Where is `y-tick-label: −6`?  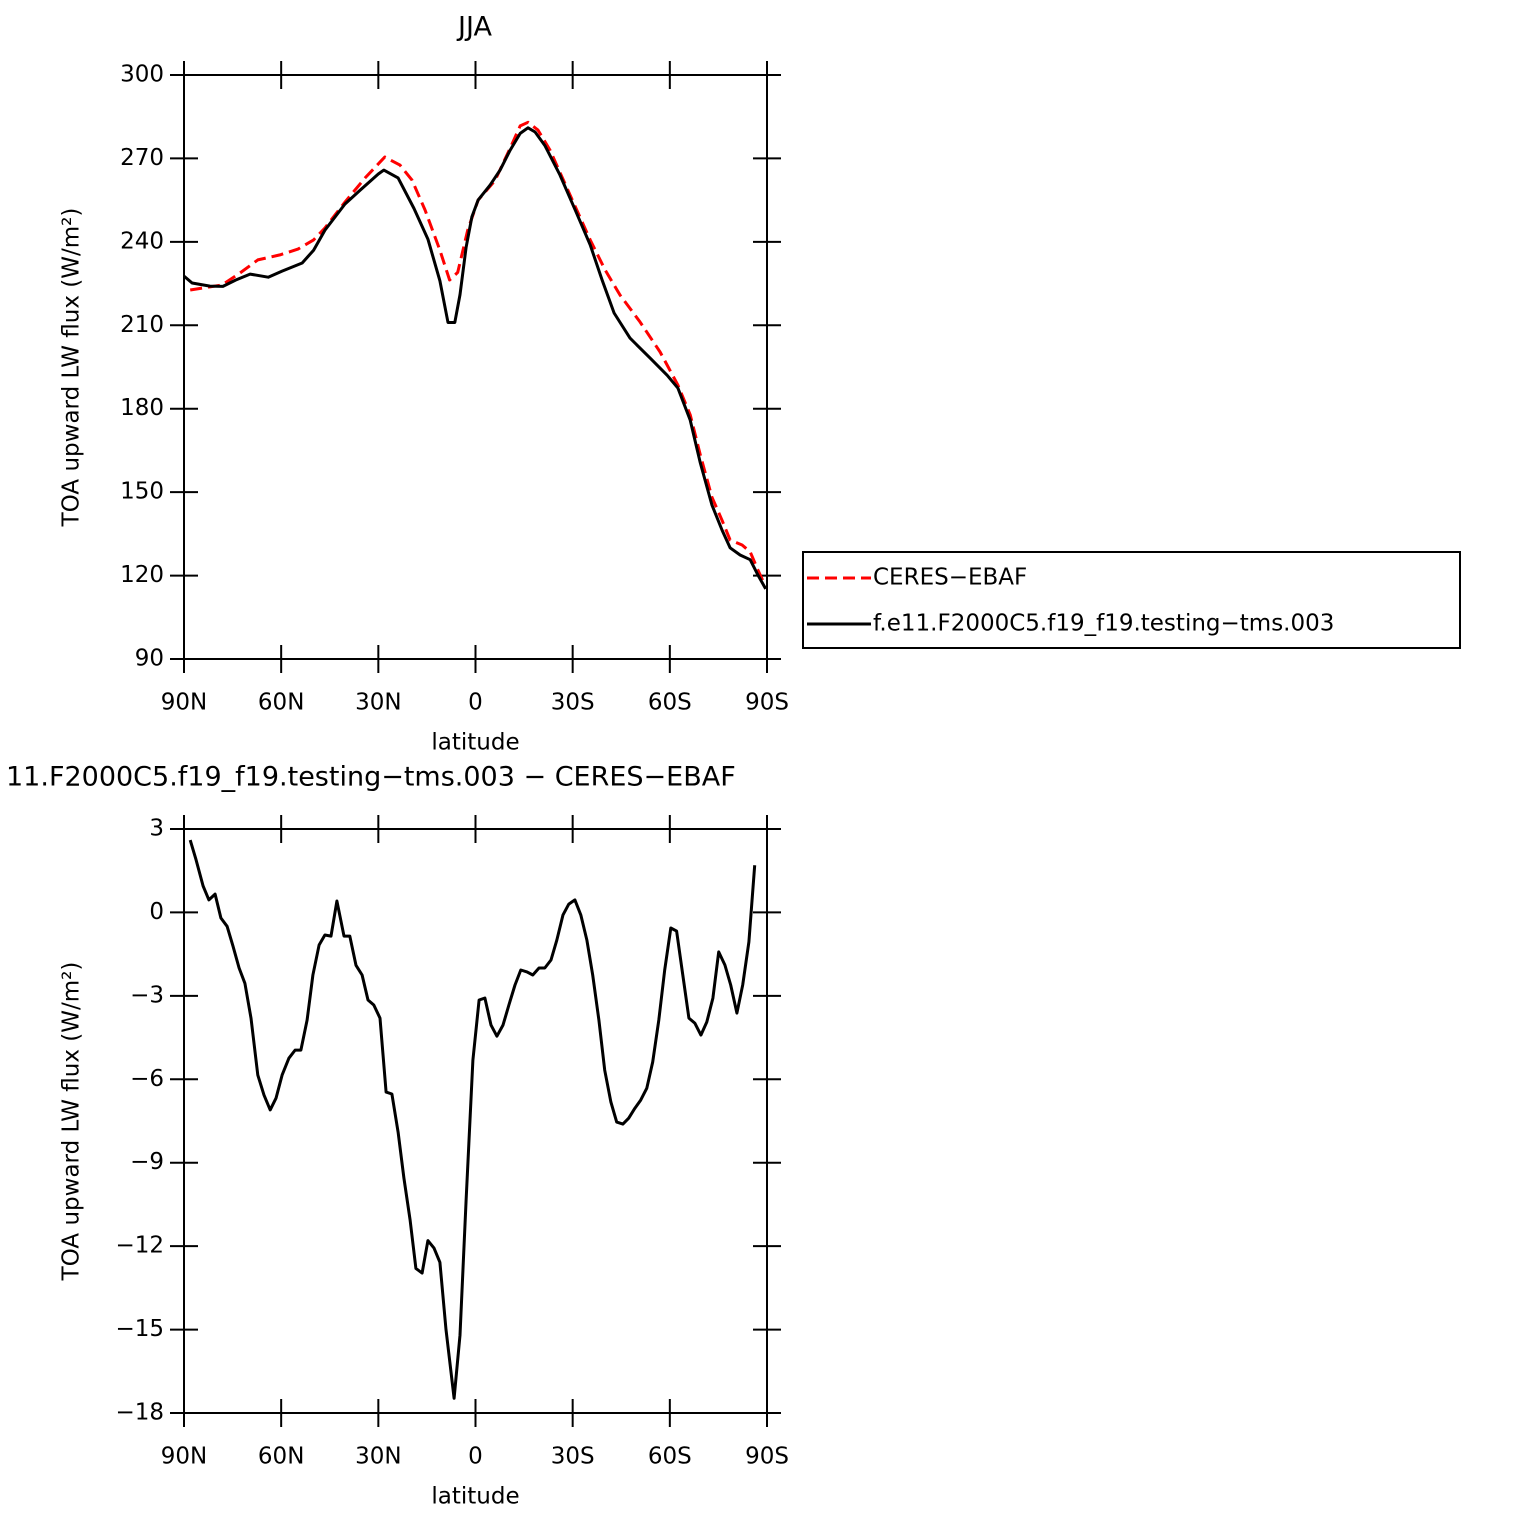 y-tick-label: −6 is located at coordinates (147, 1079).